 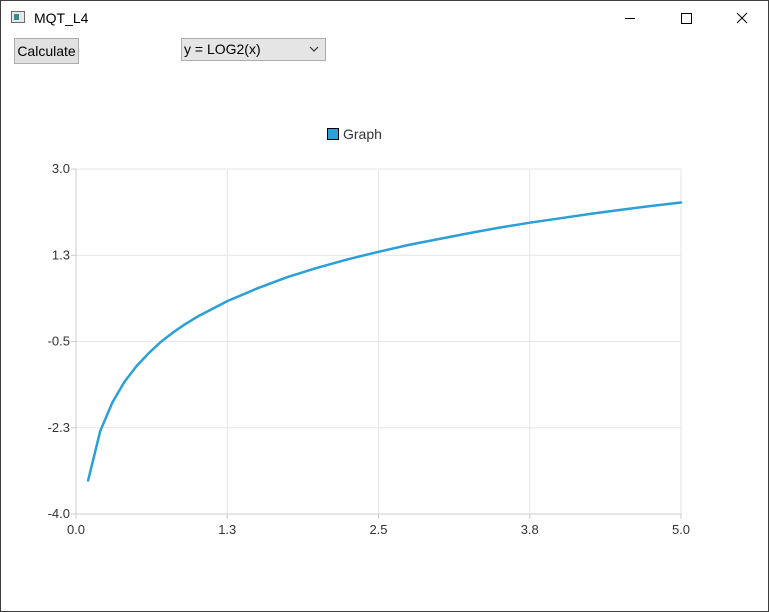 I want to click on x-tick-label: 0.0, so click(x=76, y=529).